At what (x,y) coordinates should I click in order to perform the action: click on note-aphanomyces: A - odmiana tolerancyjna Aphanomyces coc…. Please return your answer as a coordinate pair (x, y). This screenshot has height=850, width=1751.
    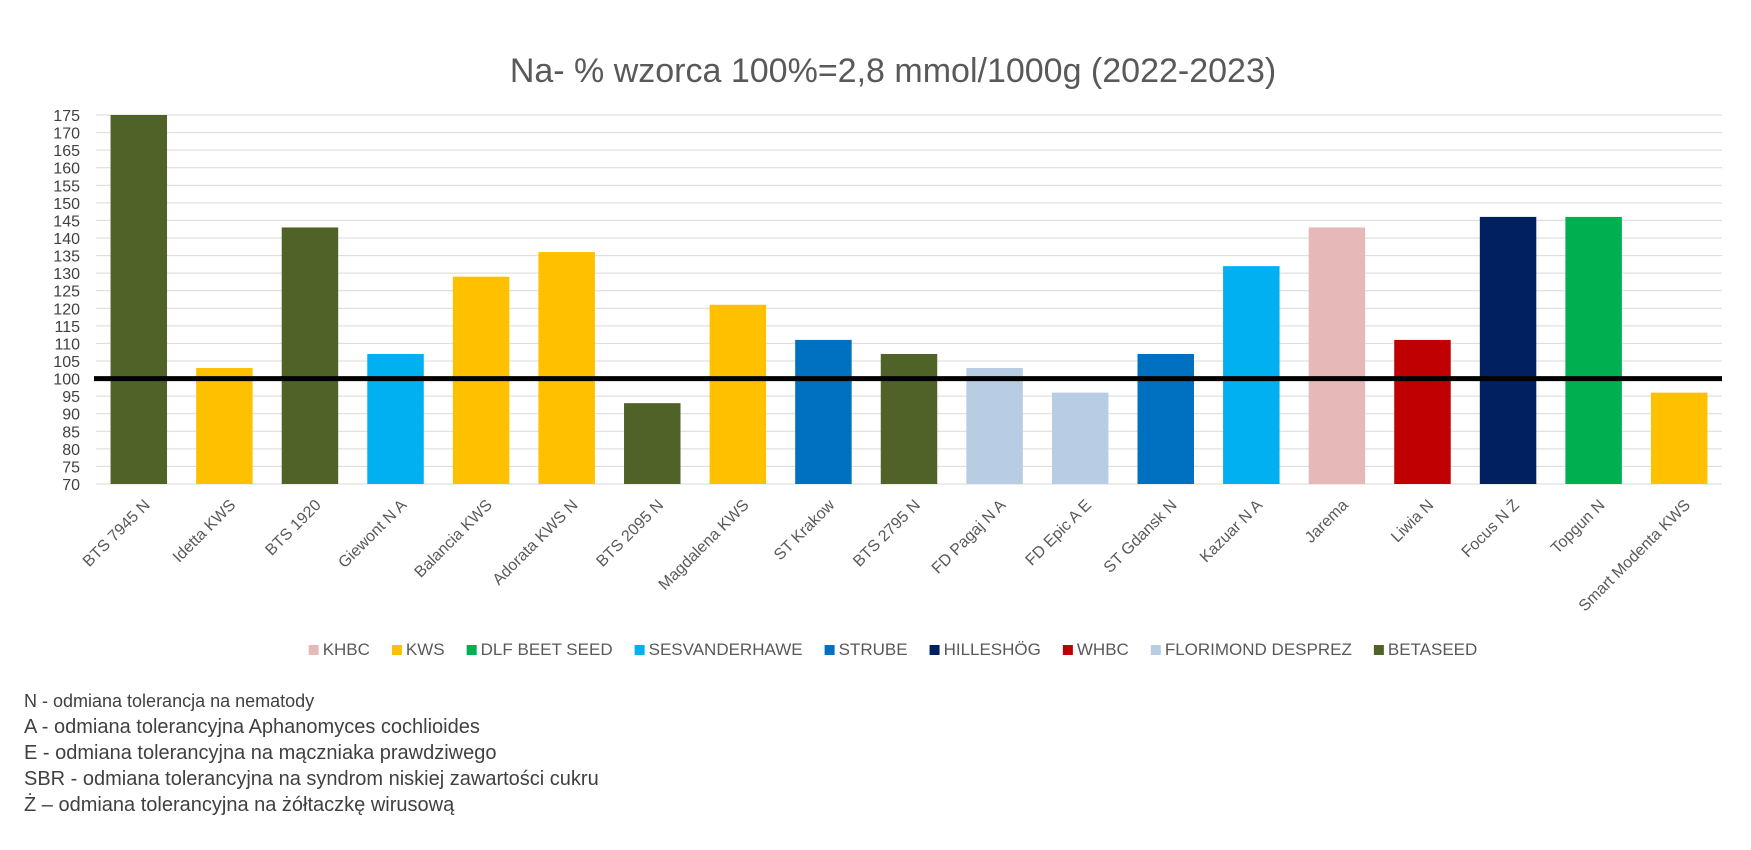
    Looking at the image, I should click on (252, 727).